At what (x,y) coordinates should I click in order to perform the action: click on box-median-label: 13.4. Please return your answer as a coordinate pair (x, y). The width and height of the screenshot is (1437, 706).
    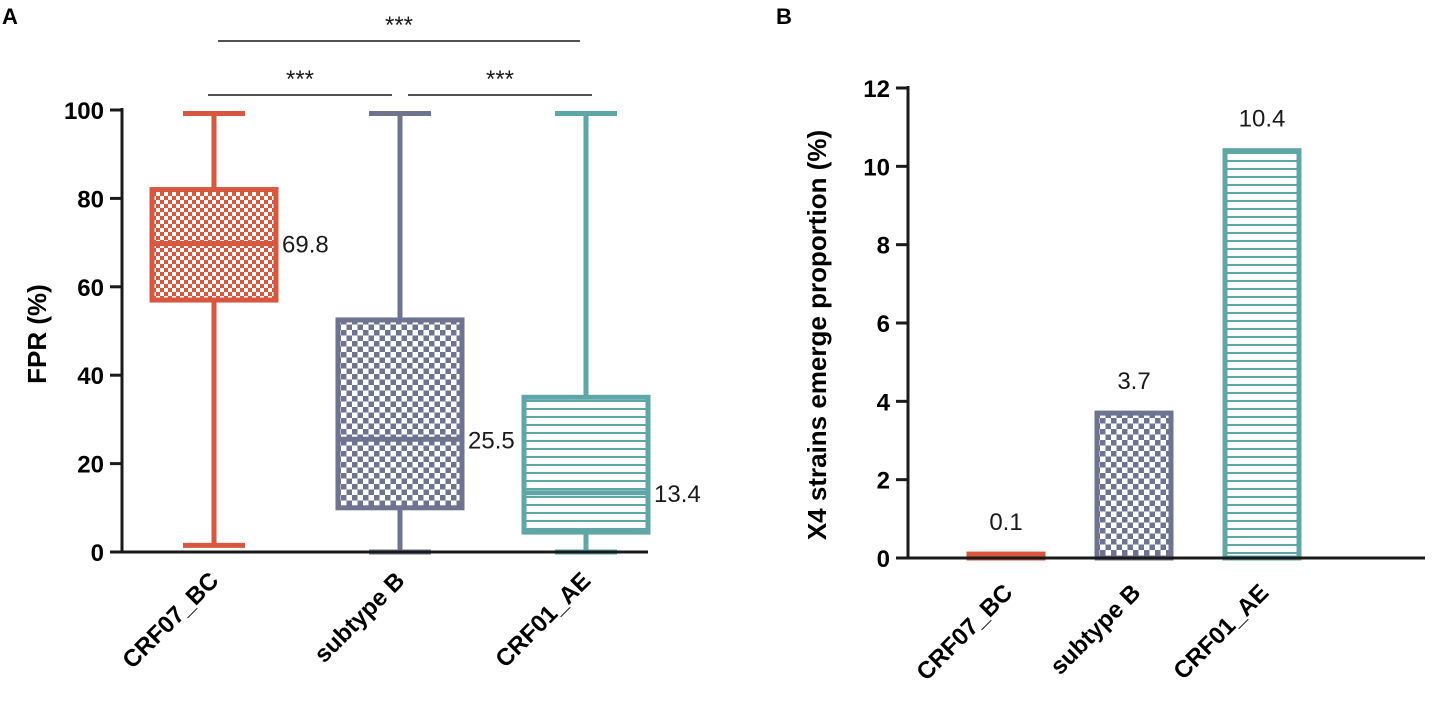
    Looking at the image, I should click on (677, 494).